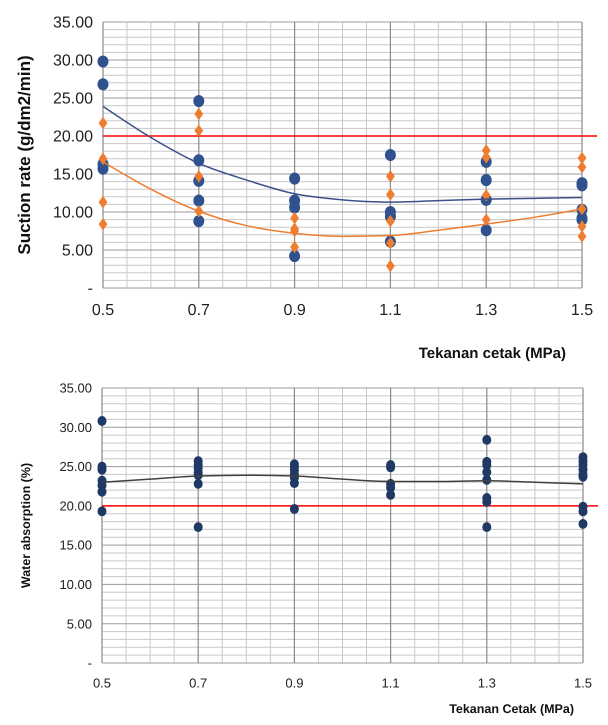 The image size is (608, 725). What do you see at coordinates (511, 709) in the screenshot?
I see `x-axis-title: Tekanan Cetak (MPa)` at bounding box center [511, 709].